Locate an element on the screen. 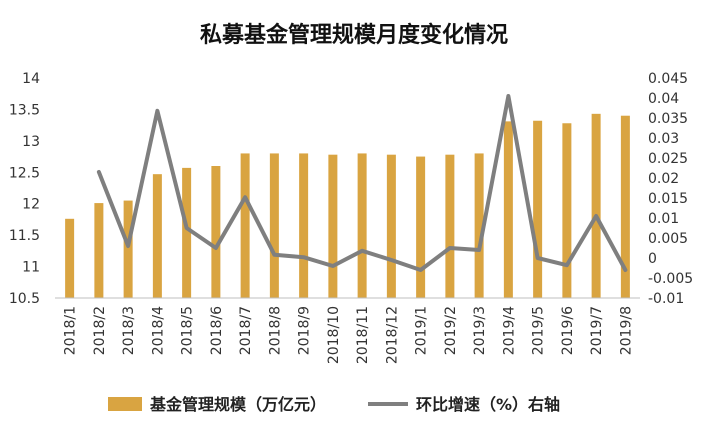  left-y-tick-label: 10.5 is located at coordinates (24, 299).